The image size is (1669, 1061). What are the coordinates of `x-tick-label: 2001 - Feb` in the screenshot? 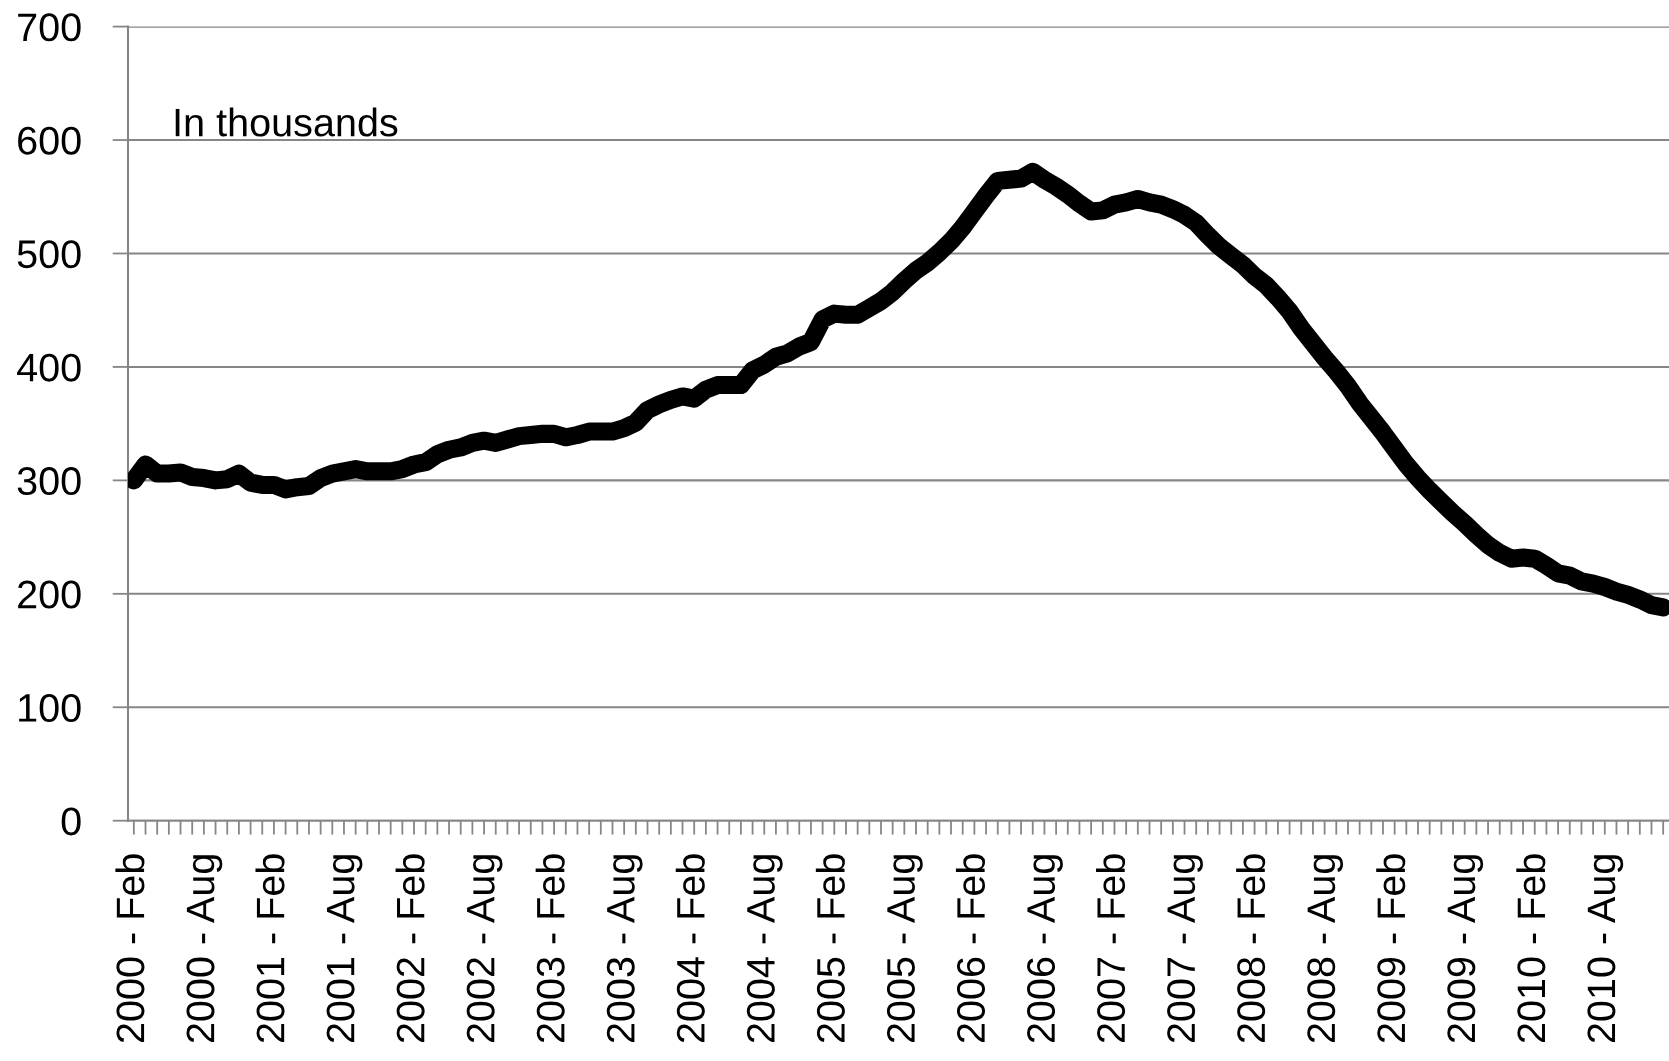 It's located at (270, 948).